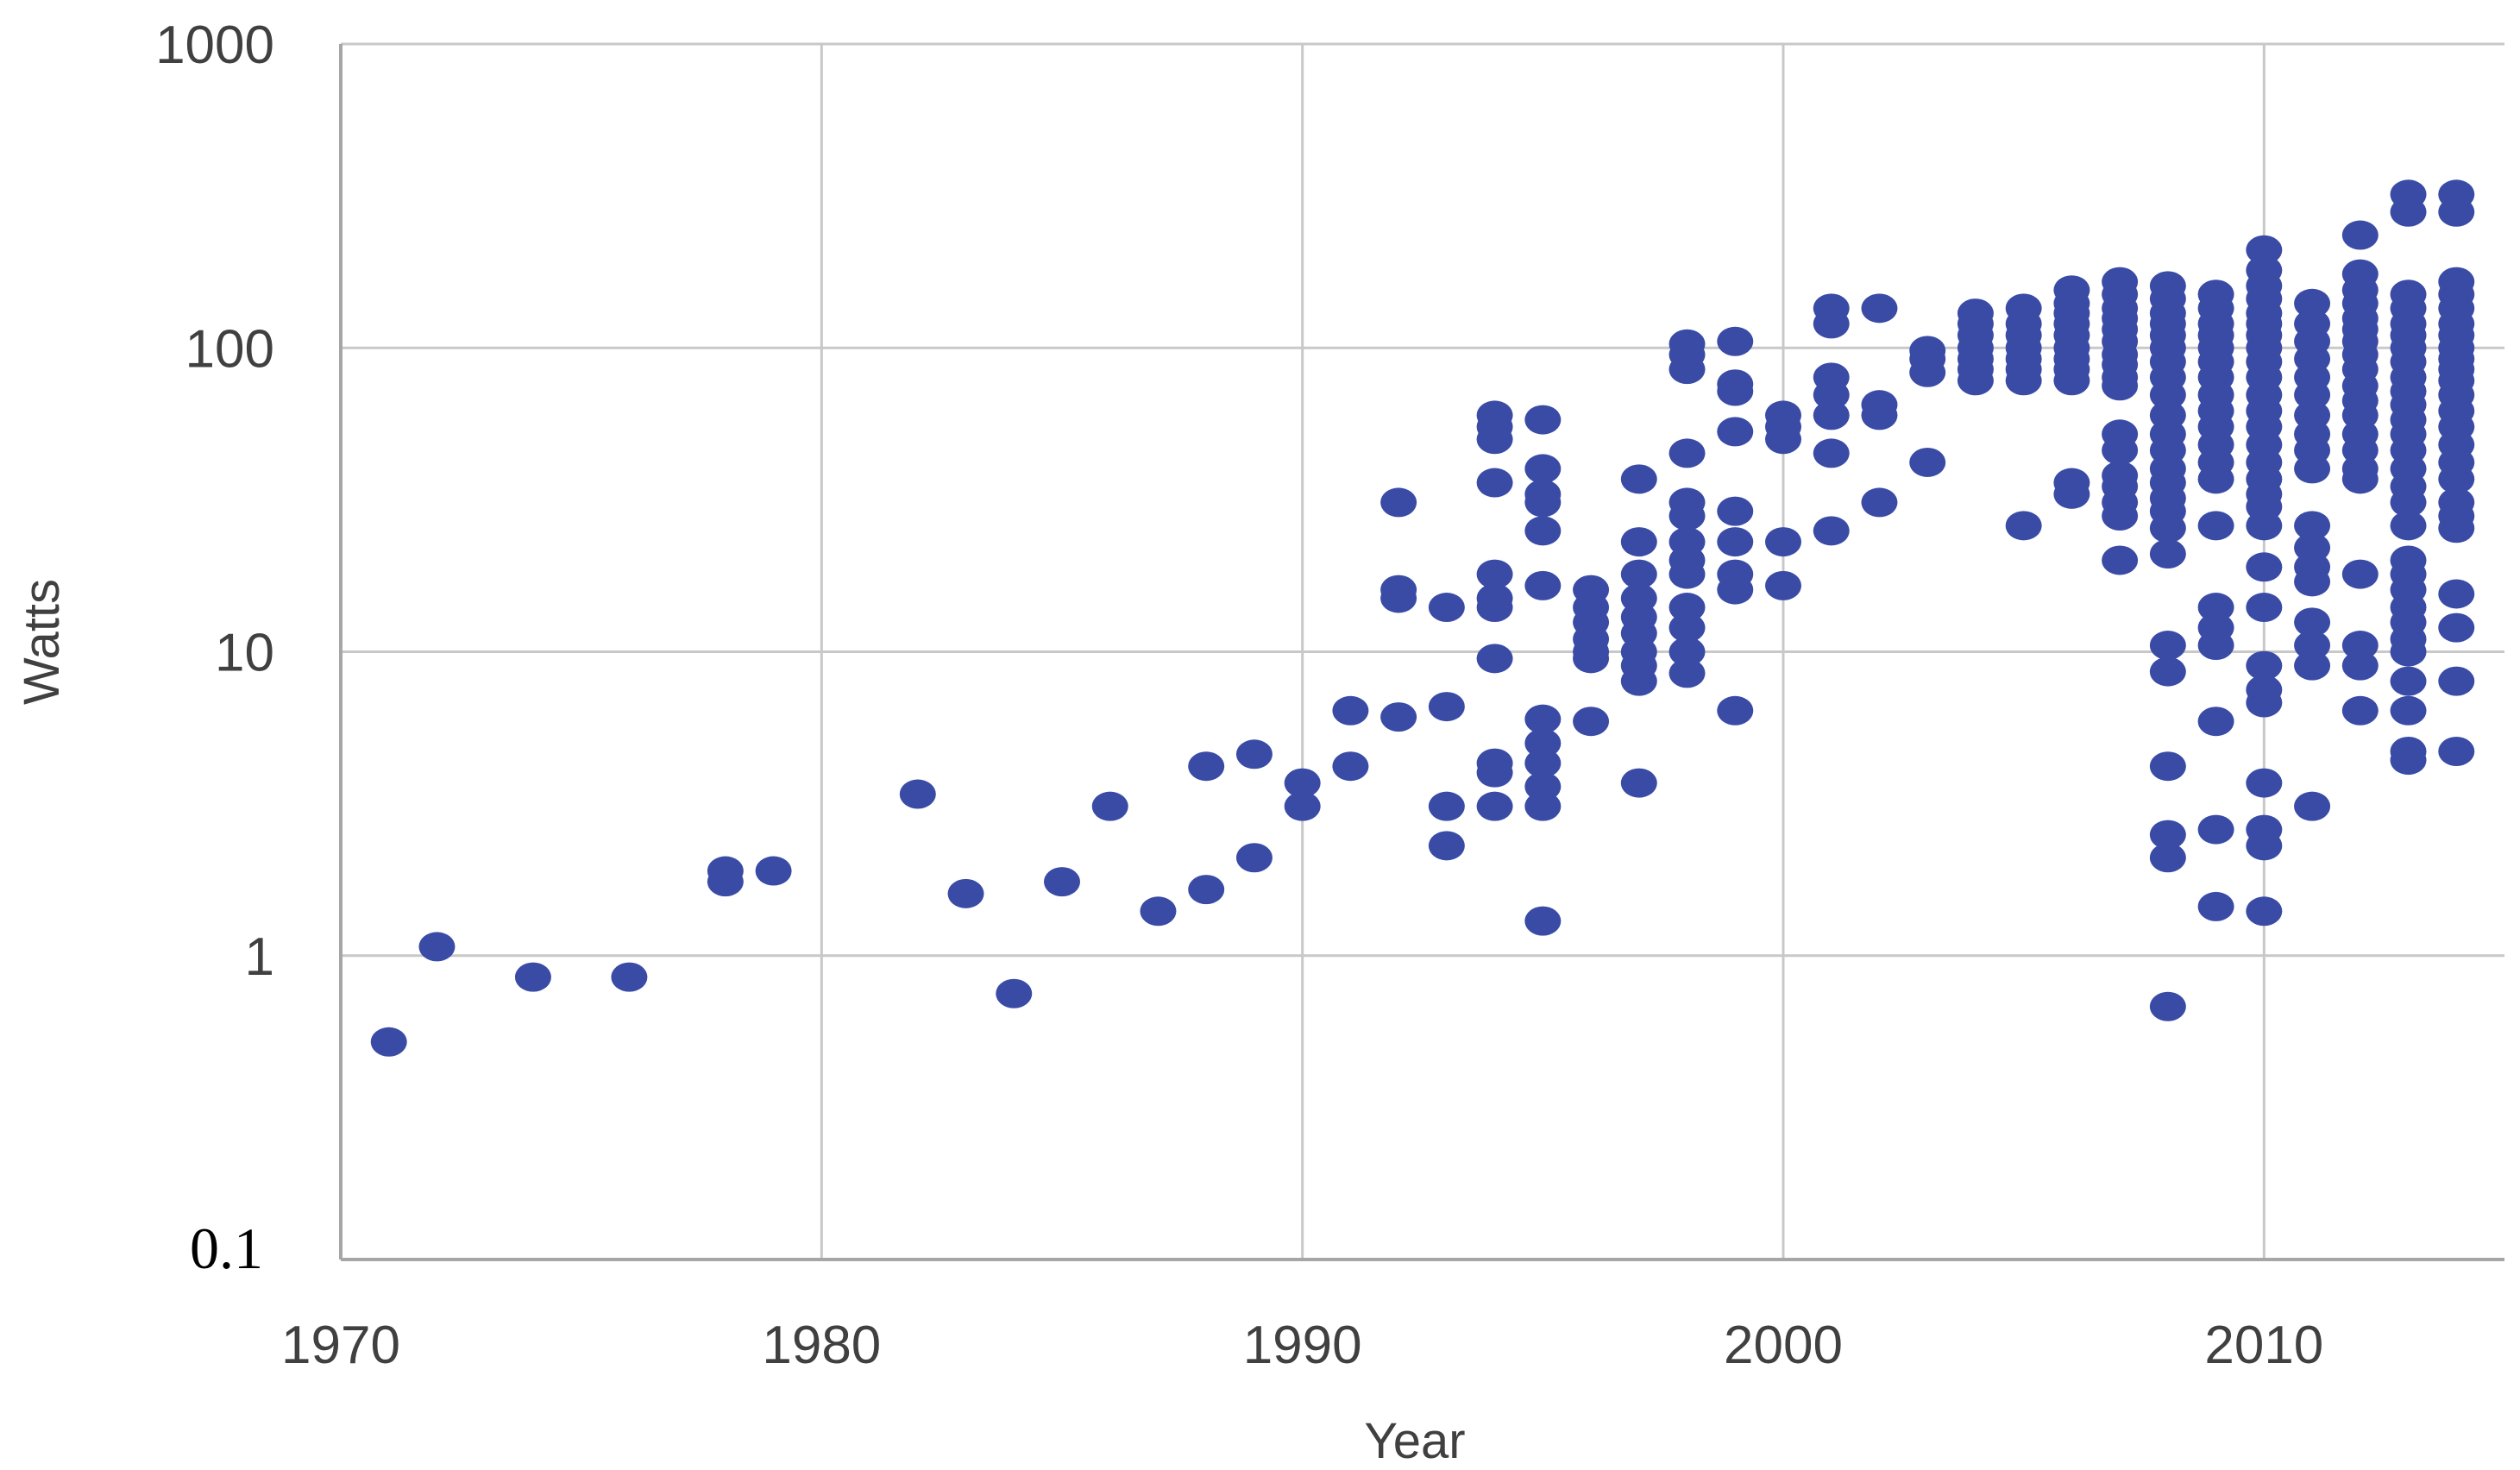  What do you see at coordinates (229, 349) in the screenshot?
I see `y-tick-label-100: 100` at bounding box center [229, 349].